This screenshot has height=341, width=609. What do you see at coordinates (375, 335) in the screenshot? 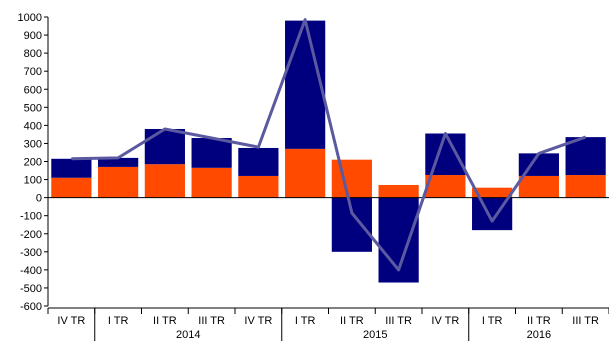
I see `group-label-2015: 2015` at bounding box center [375, 335].